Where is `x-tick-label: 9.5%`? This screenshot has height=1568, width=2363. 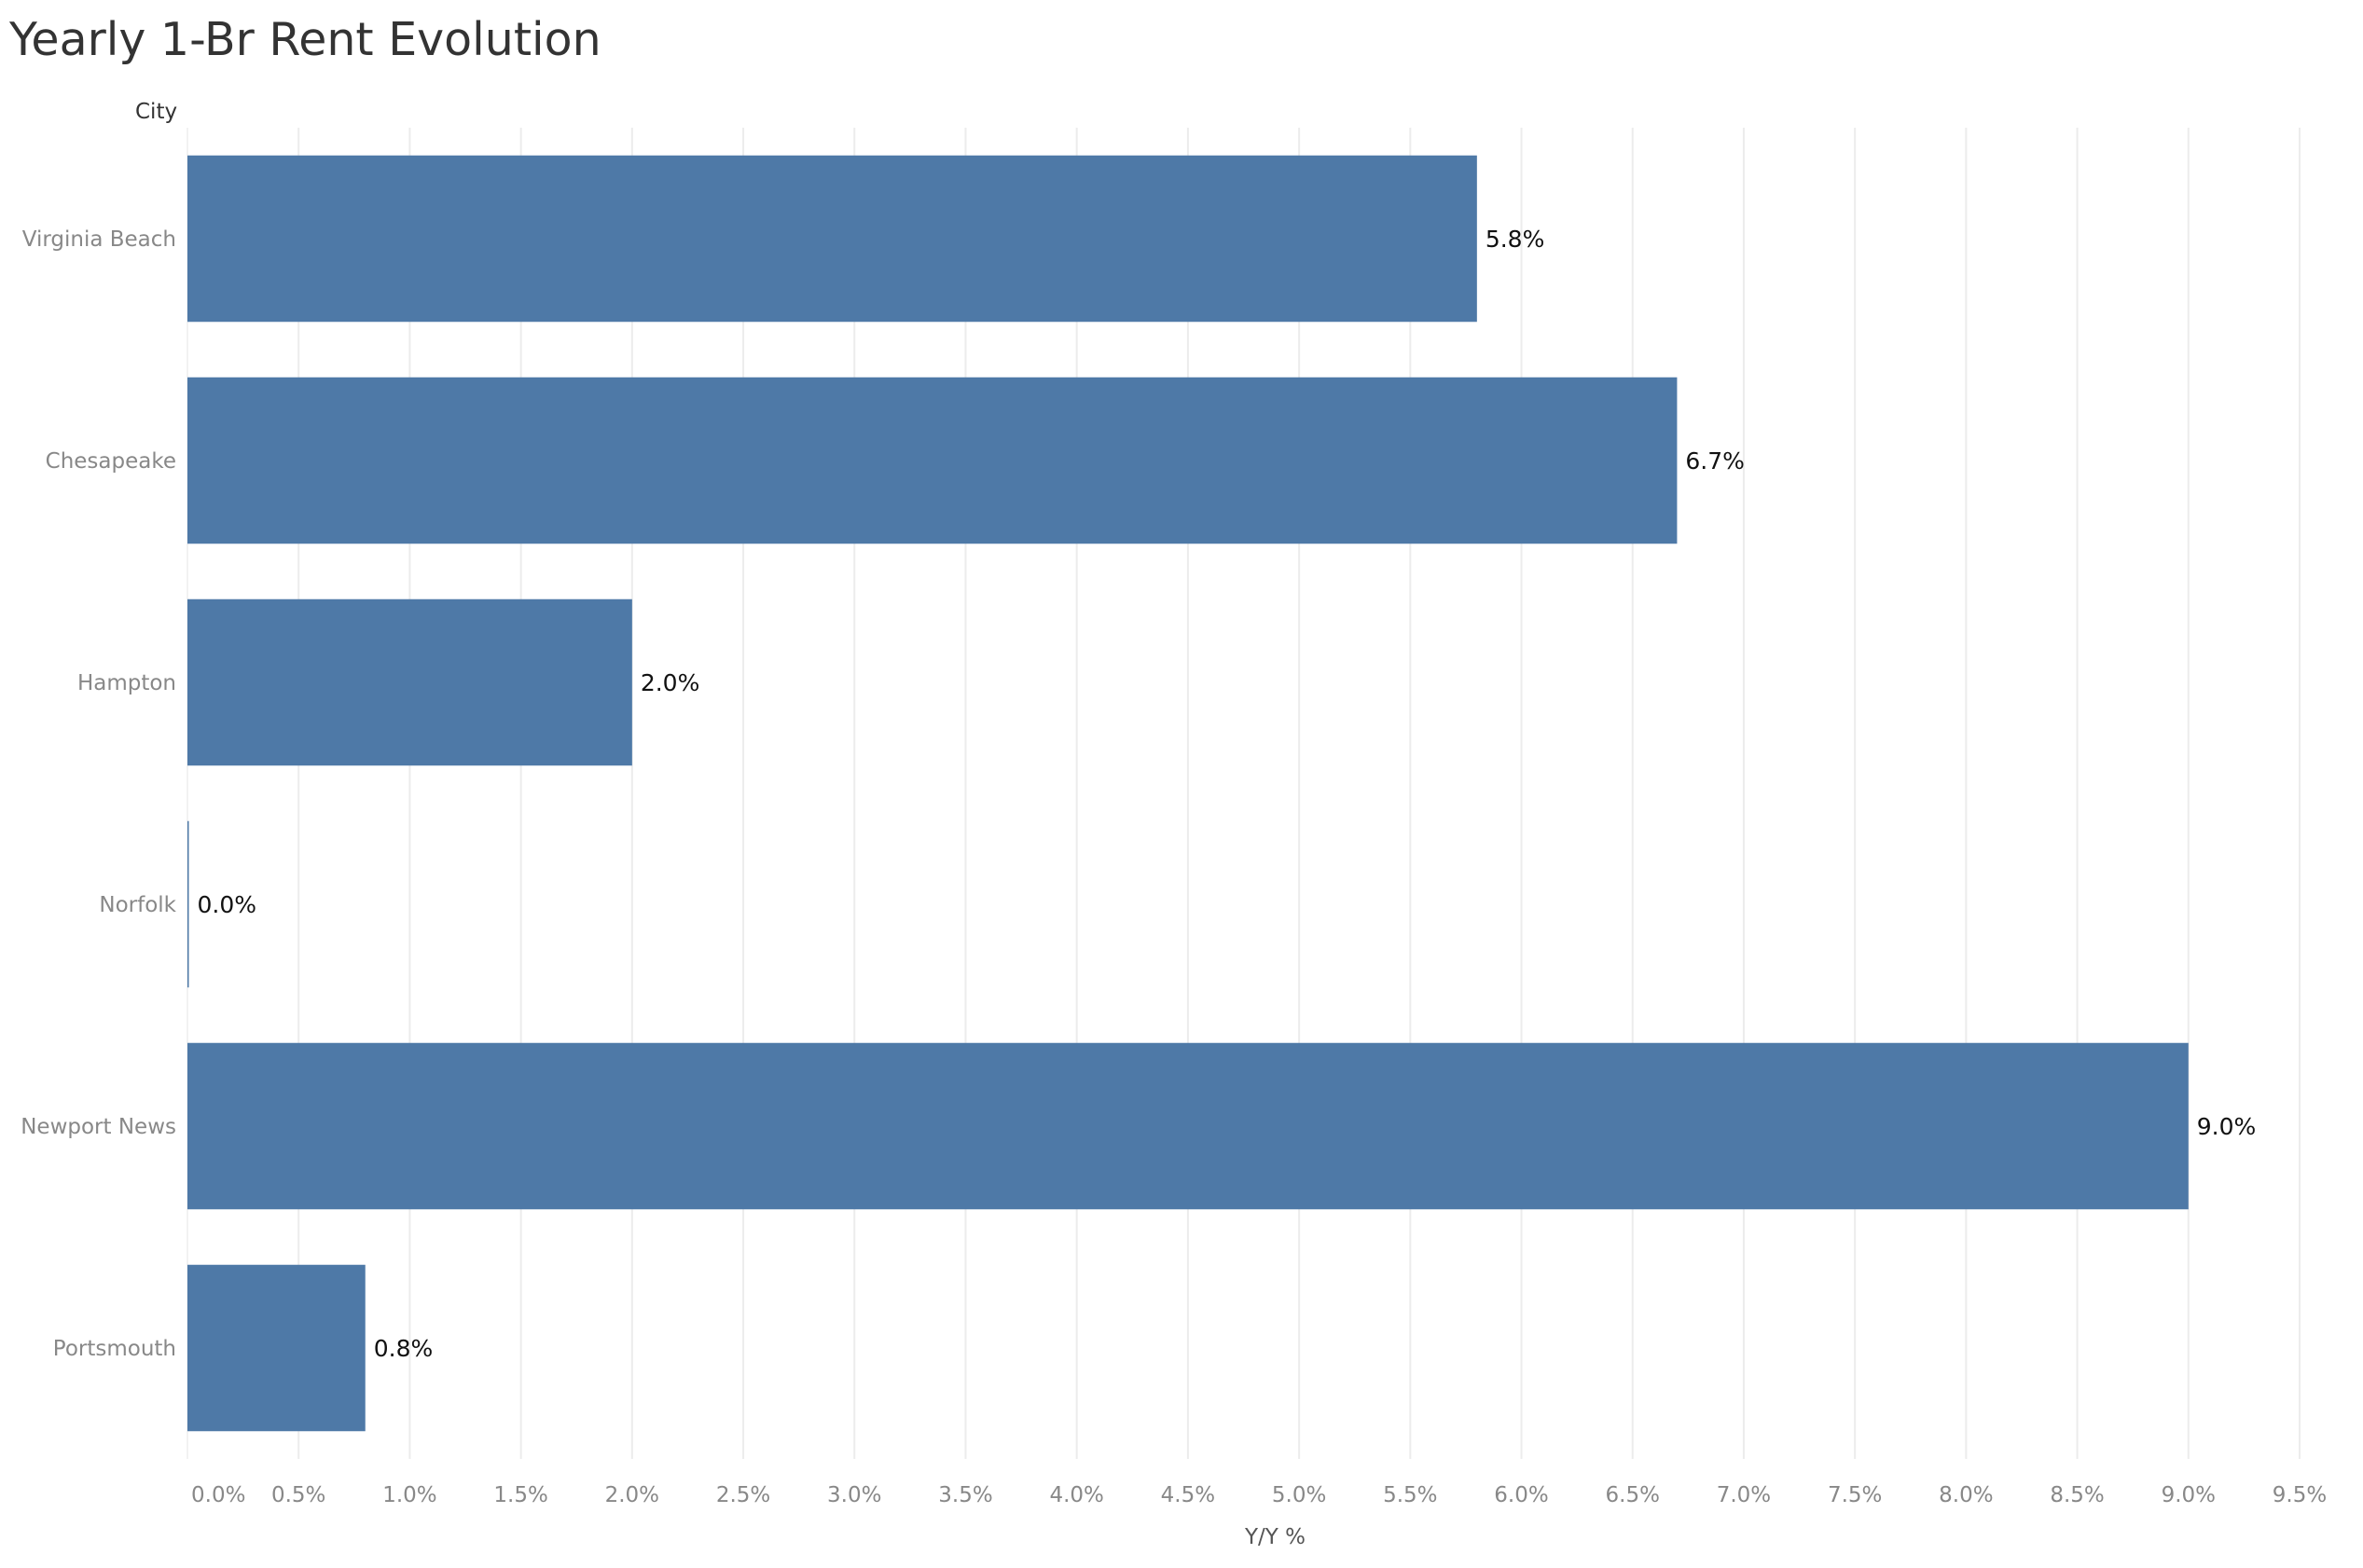
x-tick-label: 9.5% is located at coordinates (2300, 1495).